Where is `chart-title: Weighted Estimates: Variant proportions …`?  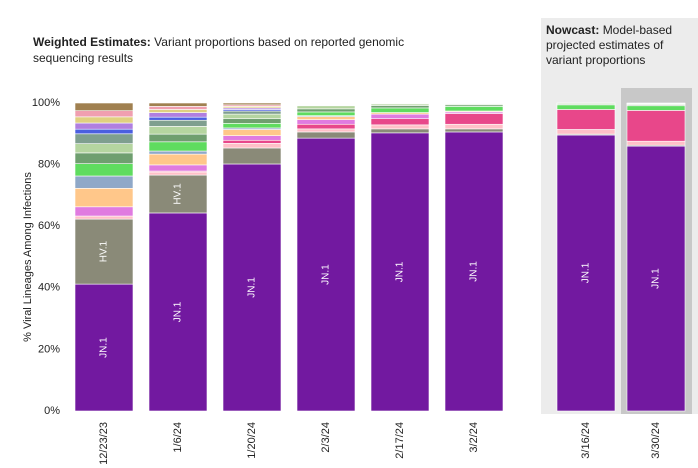
chart-title: Weighted Estimates: Variant proportions … is located at coordinates (218, 42).